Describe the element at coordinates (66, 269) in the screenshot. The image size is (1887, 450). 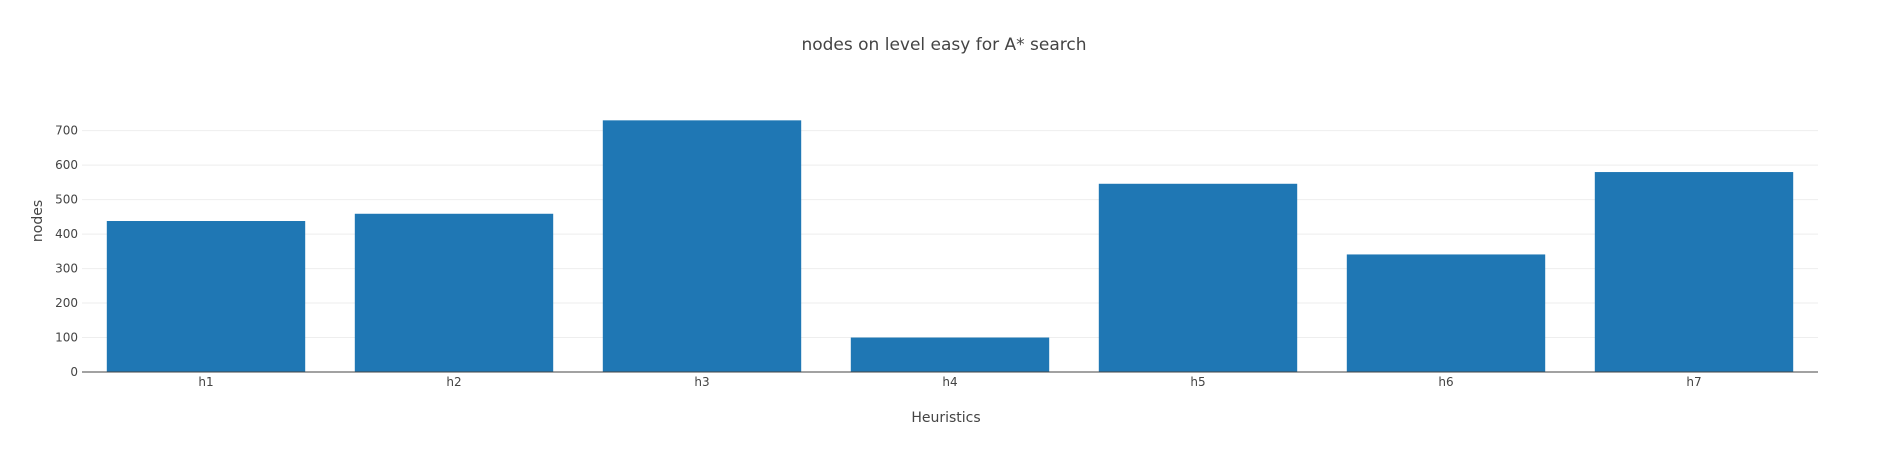
I see `y-tick-label: 300` at that location.